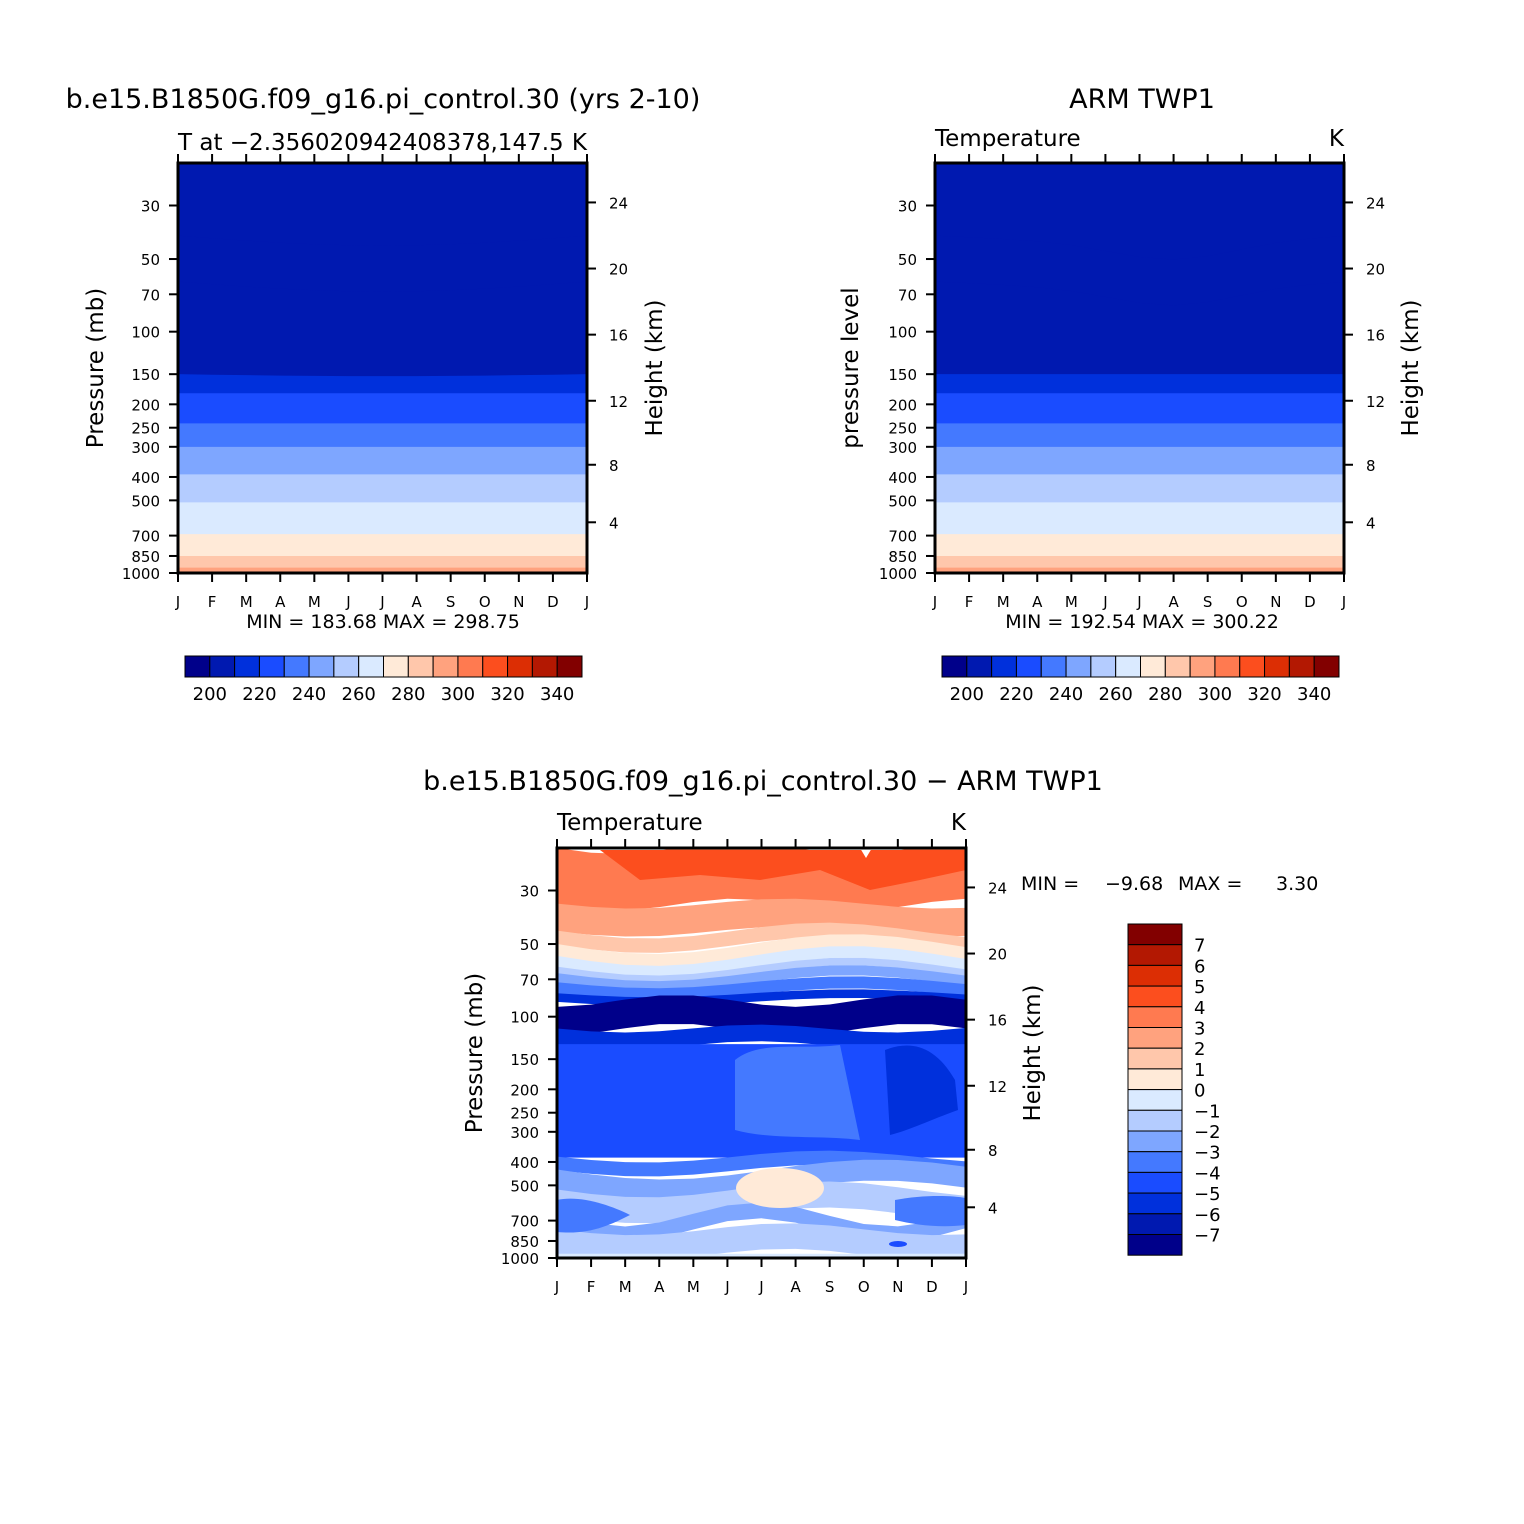  Describe the element at coordinates (475, 1053) in the screenshot. I see `y-axis-label: Pressure (mb)` at that location.